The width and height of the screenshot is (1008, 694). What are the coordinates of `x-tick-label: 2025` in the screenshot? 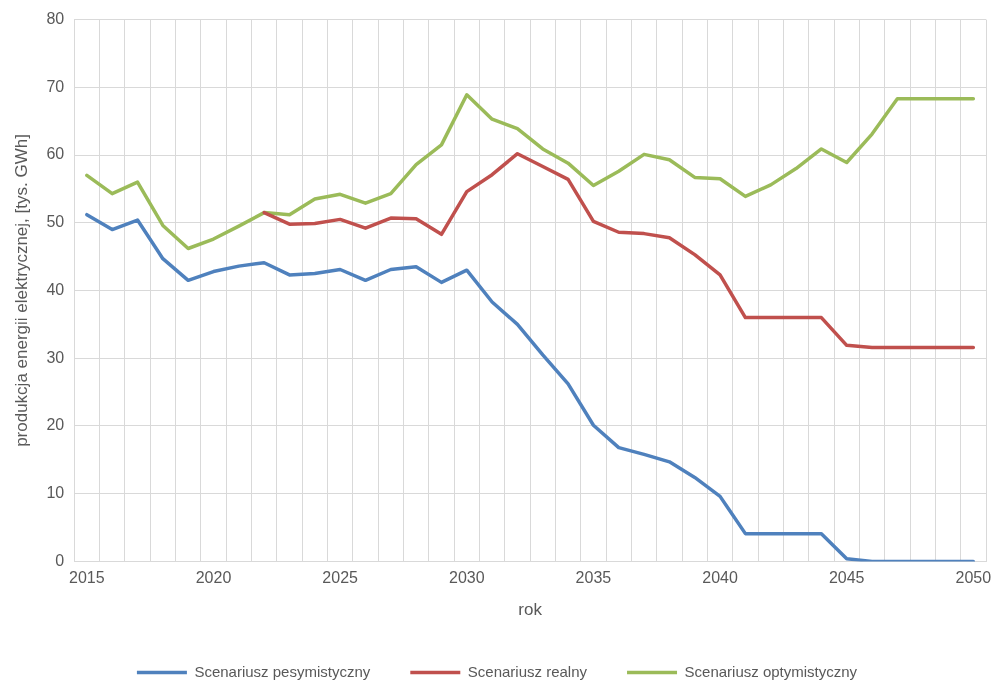 It's located at (340, 578).